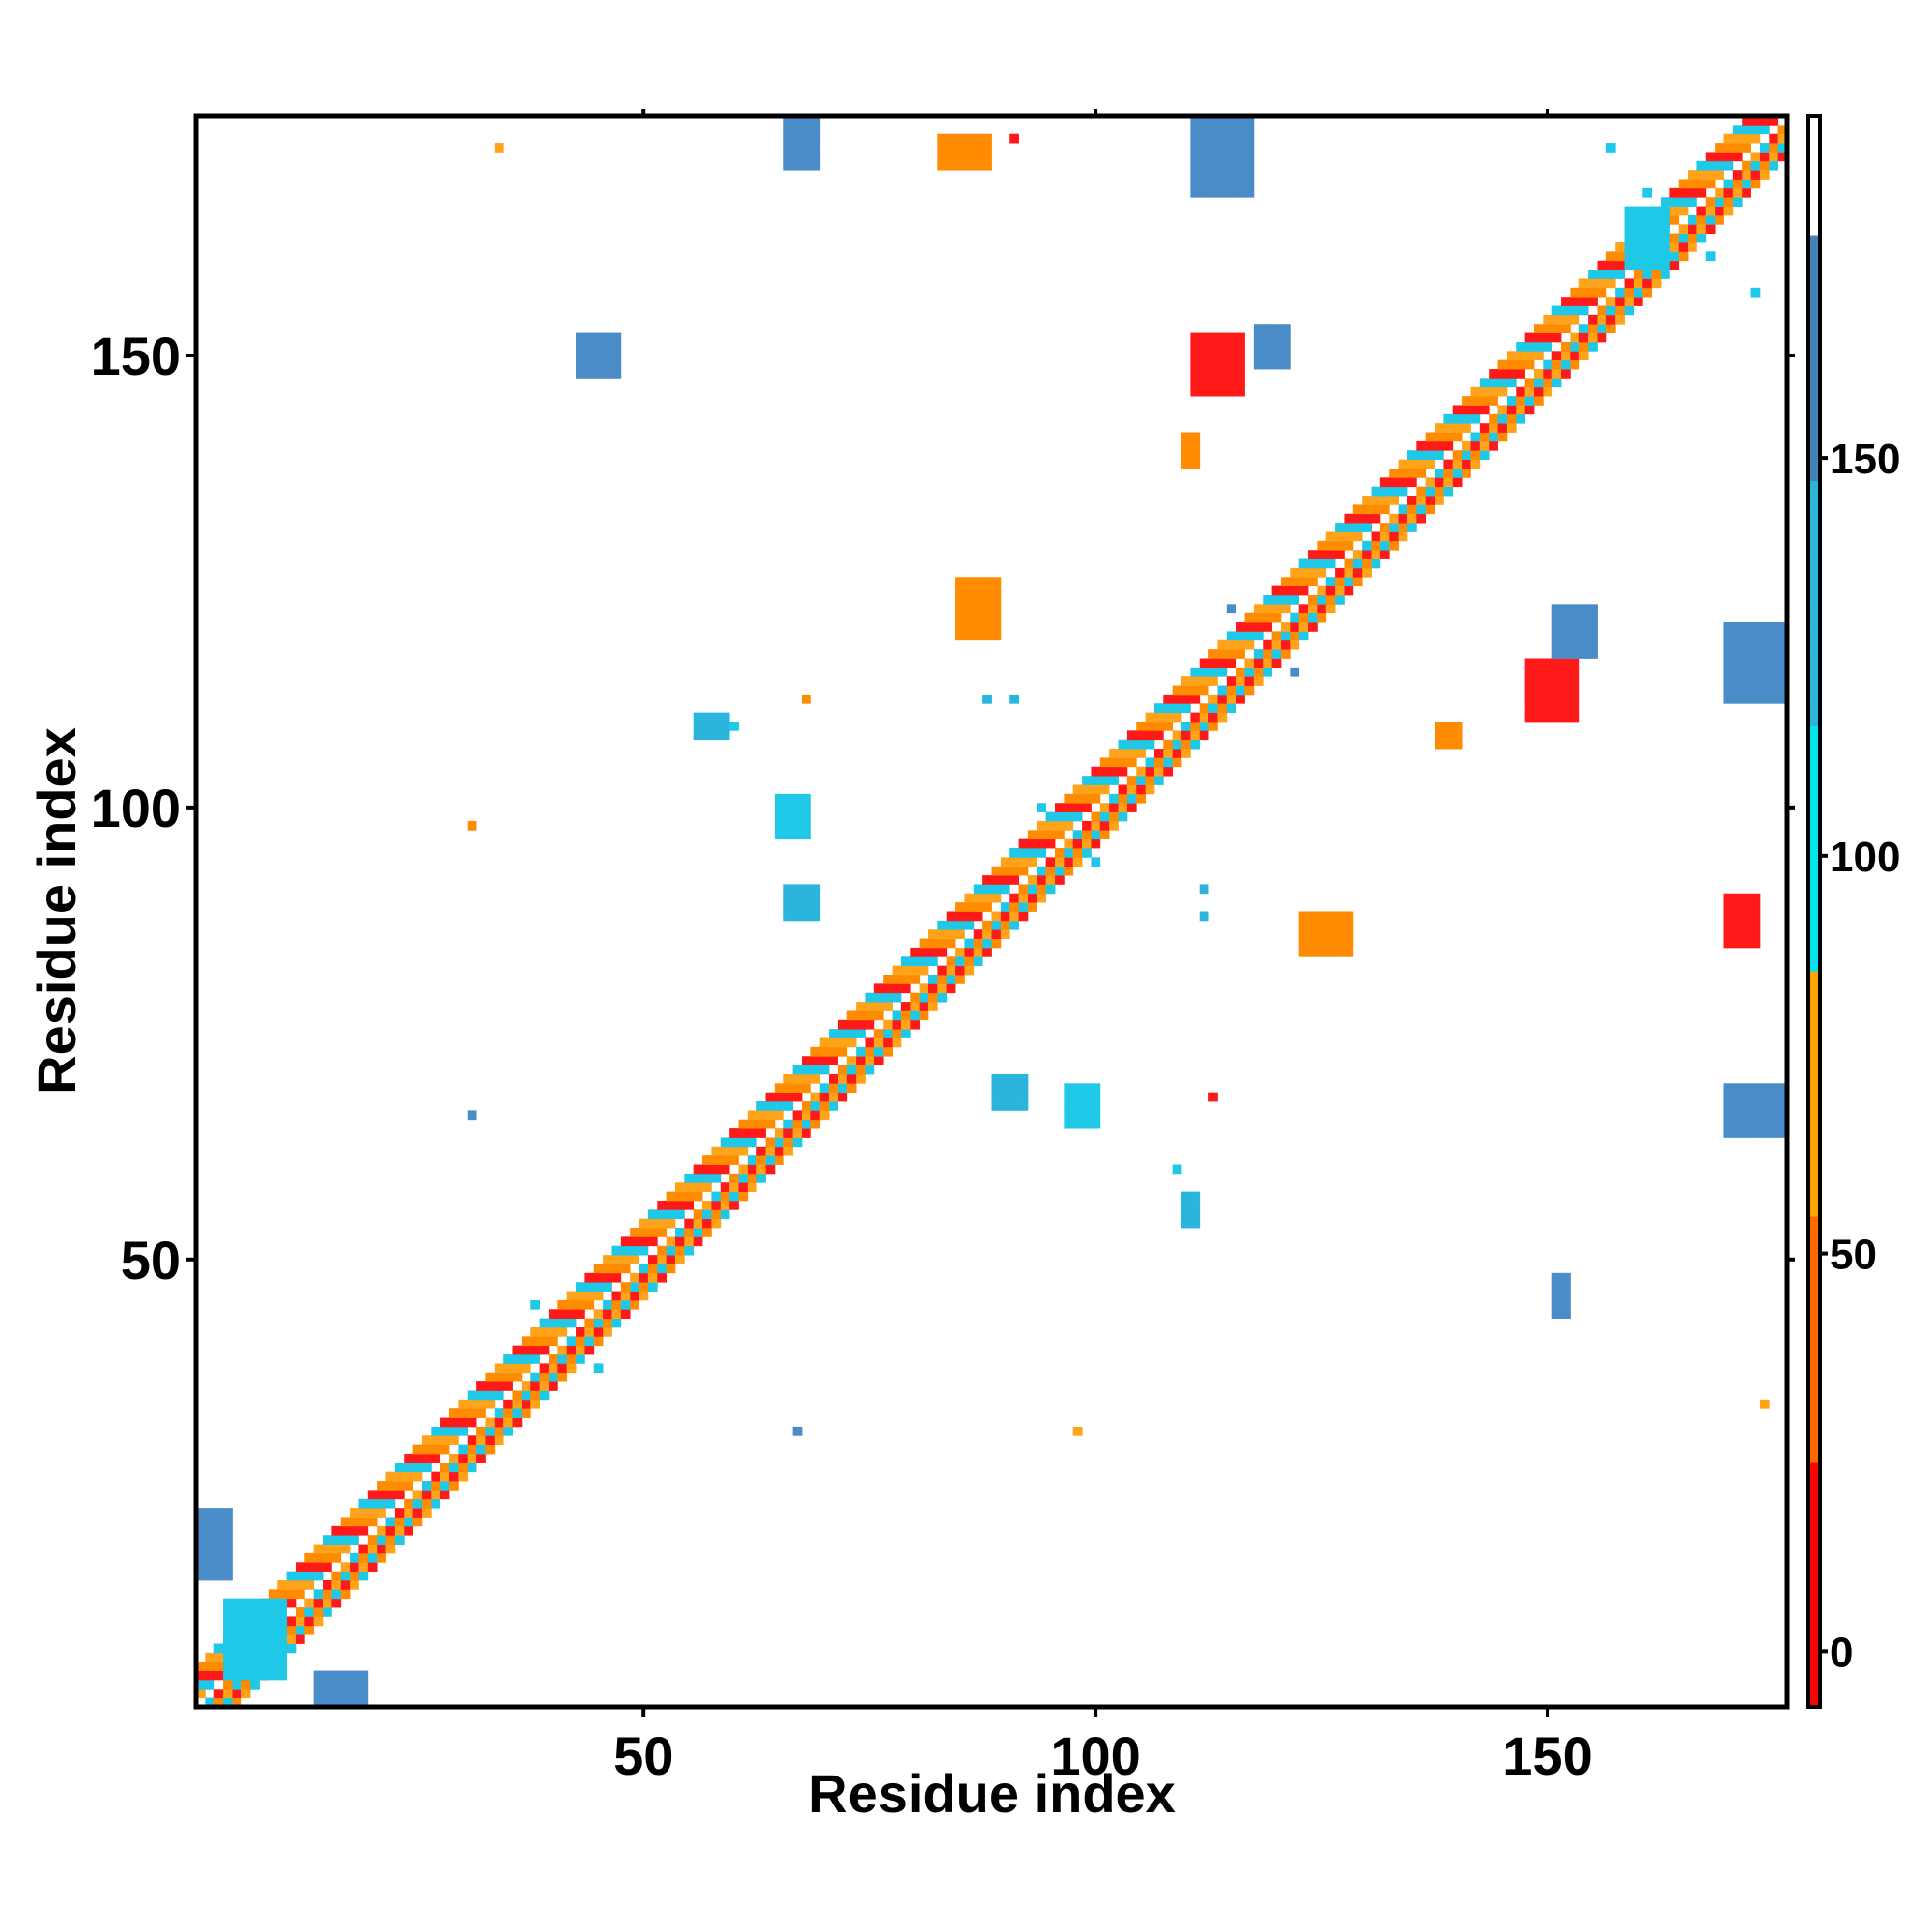 The image size is (1932, 1932). What do you see at coordinates (1547, 1755) in the screenshot?
I see `x-tick-label: 150` at bounding box center [1547, 1755].